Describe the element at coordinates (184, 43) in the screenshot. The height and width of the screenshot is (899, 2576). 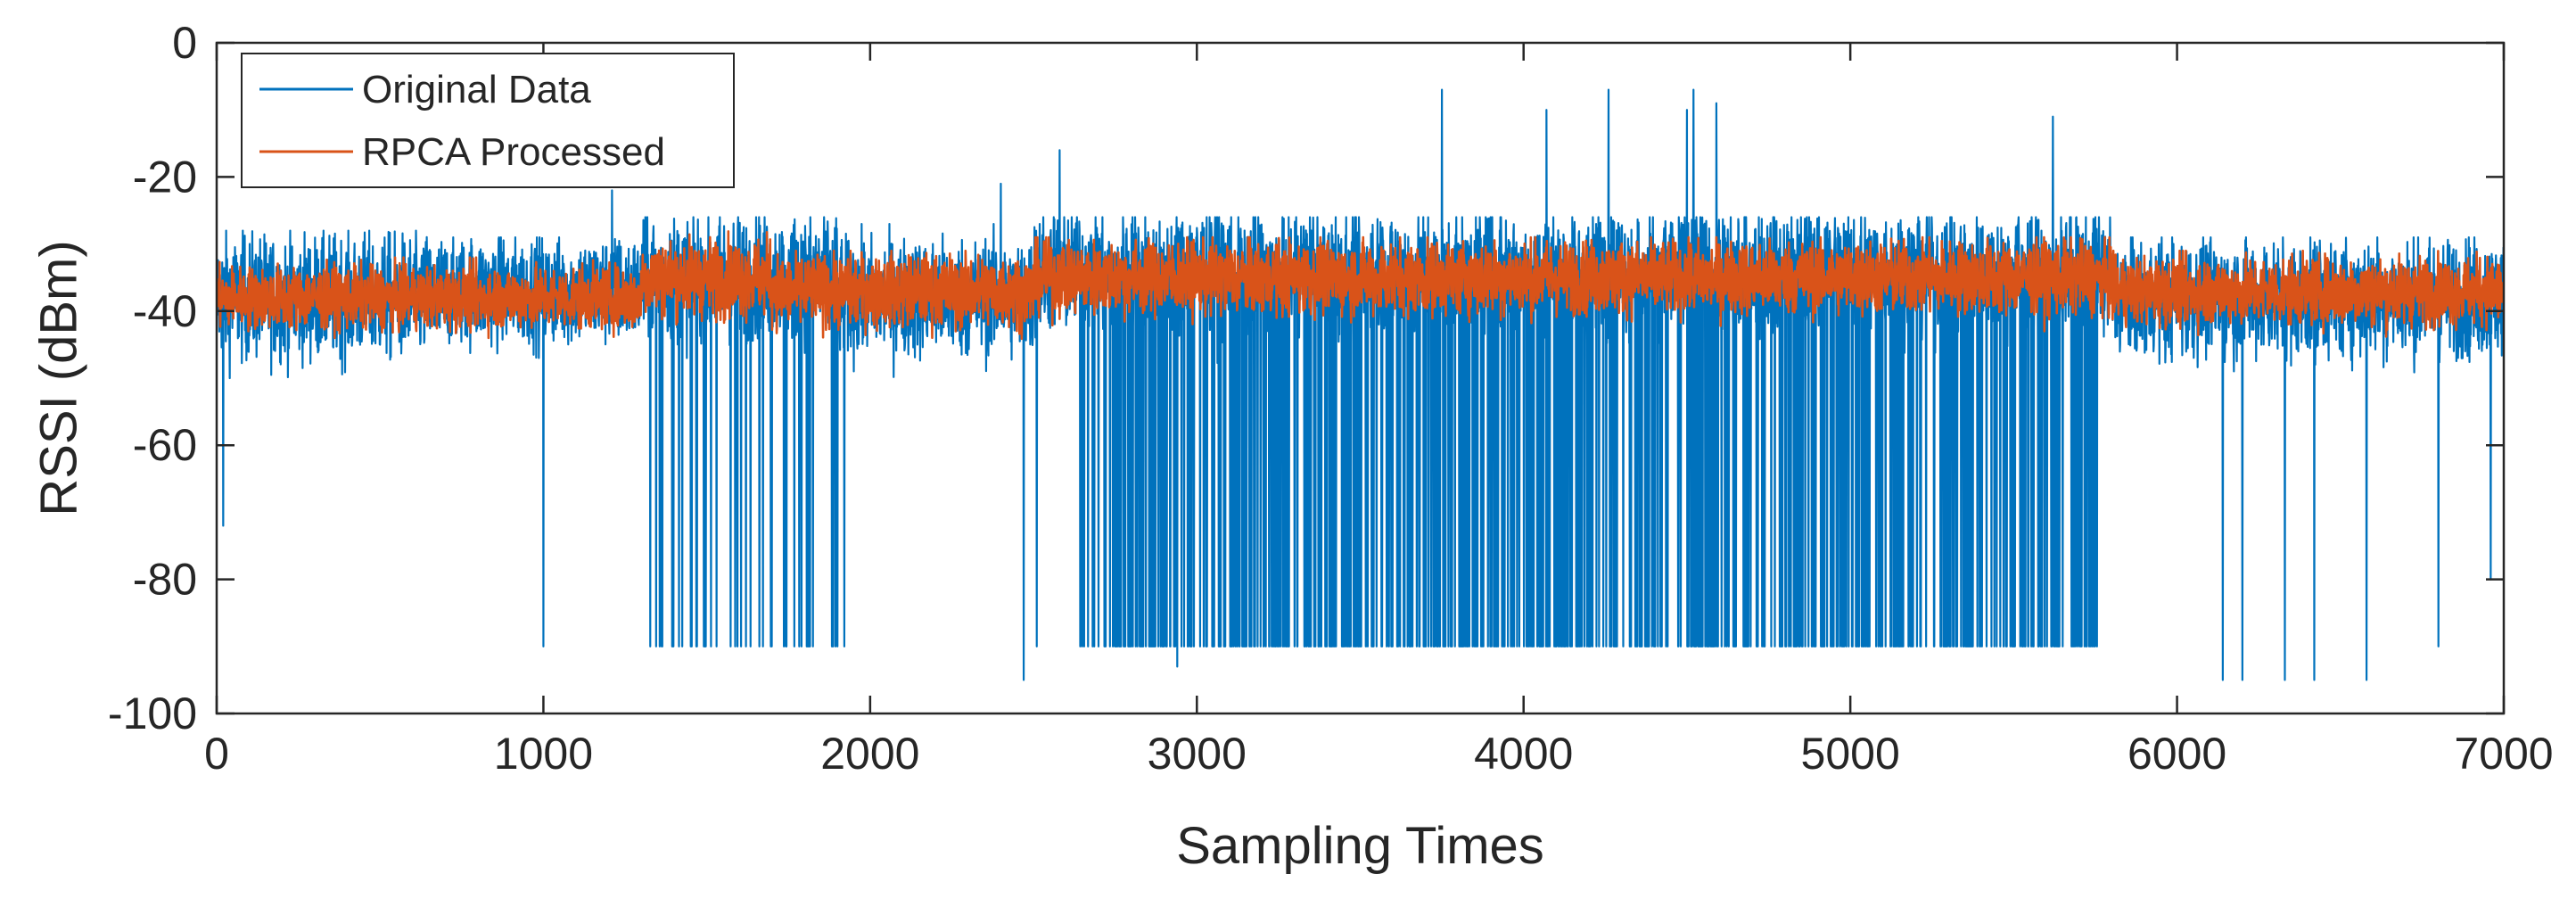
I see `y-tick-label: 0` at that location.